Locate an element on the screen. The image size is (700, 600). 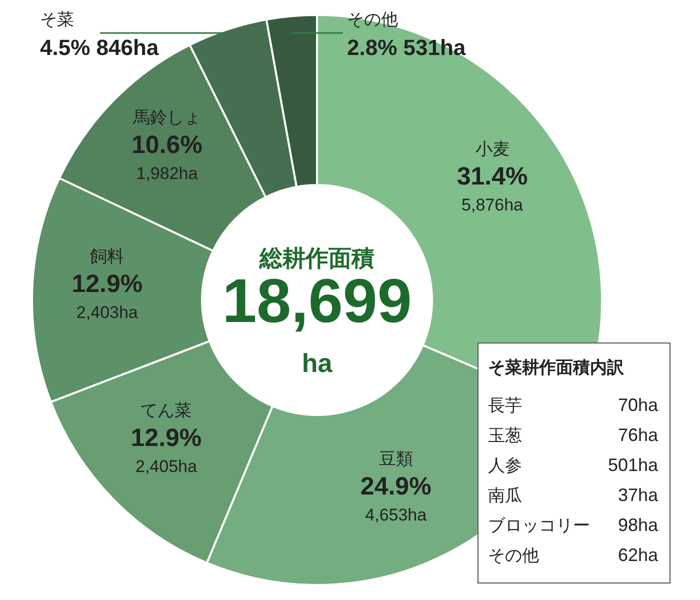
data-label: 10.6% 1,982ha is located at coordinates (167, 157).